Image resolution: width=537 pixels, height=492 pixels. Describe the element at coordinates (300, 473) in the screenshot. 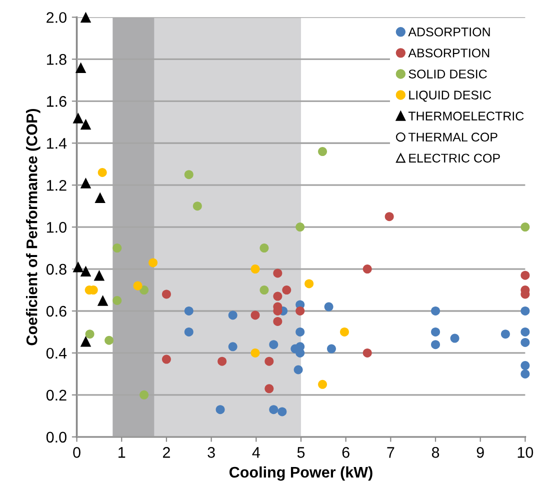

I see `x-axis-title: Cooling Power (kW)` at that location.